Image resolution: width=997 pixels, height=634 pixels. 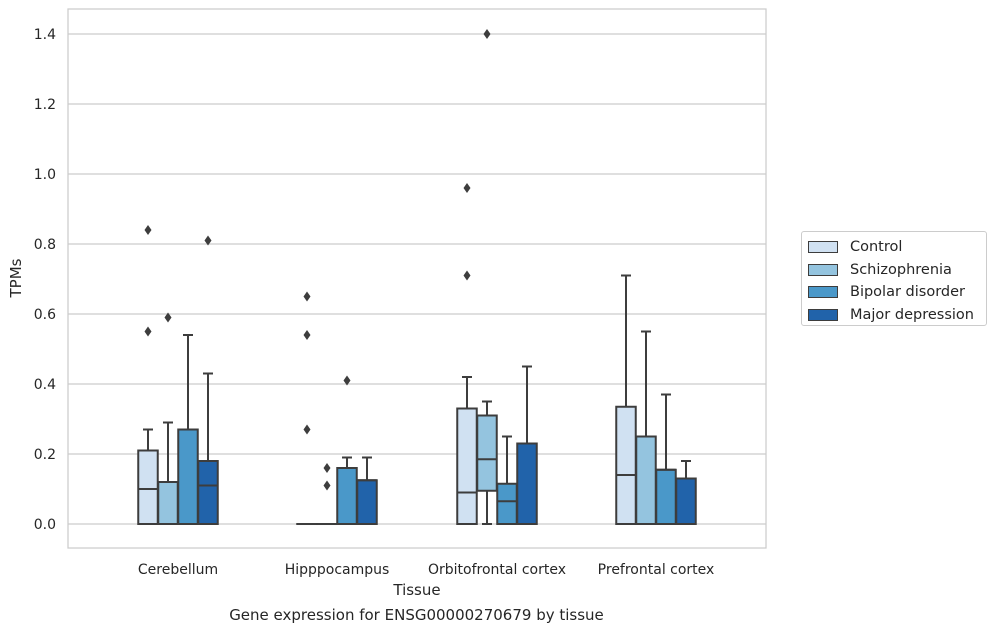 I want to click on x-axis-label: Tissue, so click(x=416, y=590).